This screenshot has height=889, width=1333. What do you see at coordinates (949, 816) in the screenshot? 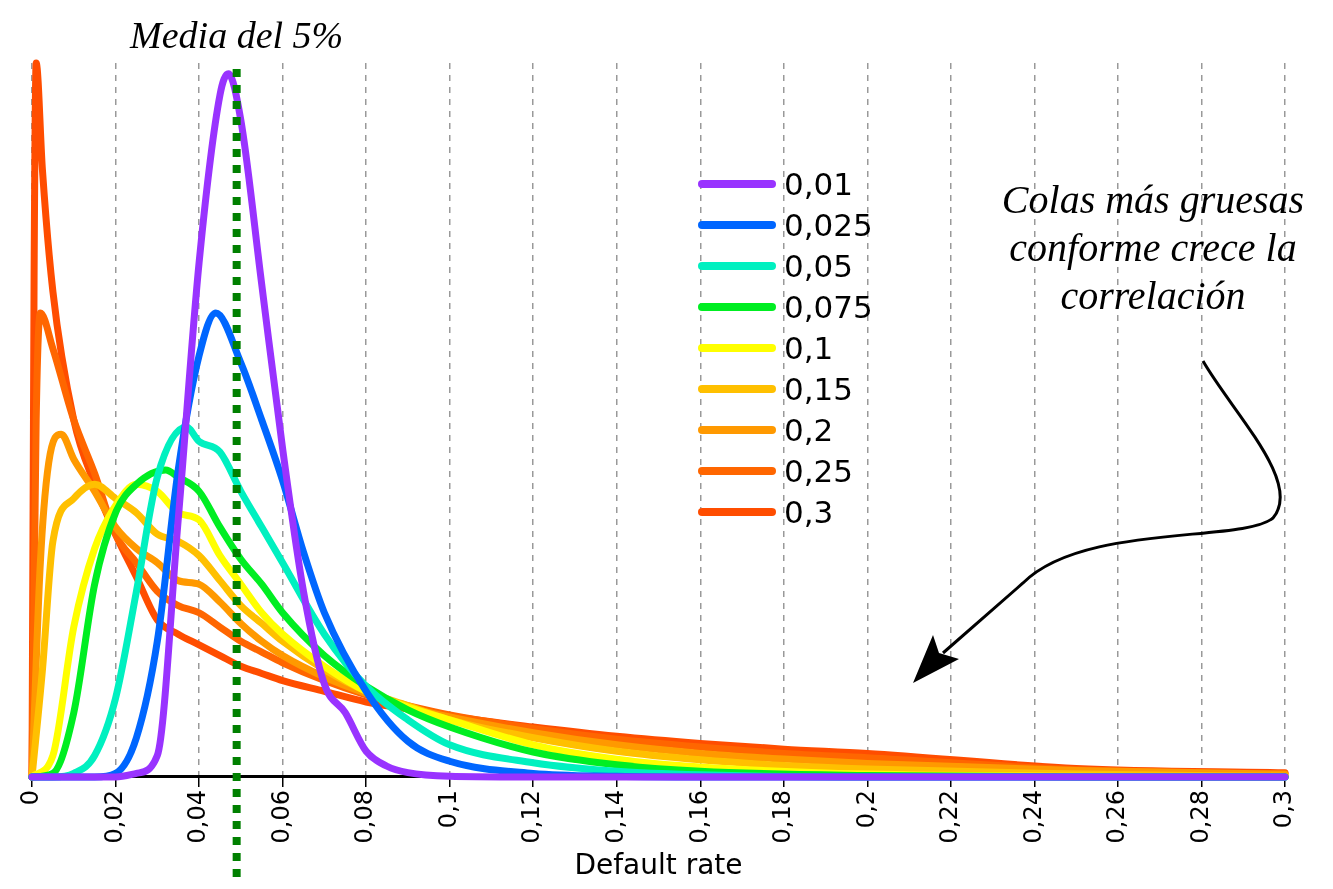
I see `x-tick-label: 0,22` at bounding box center [949, 816].